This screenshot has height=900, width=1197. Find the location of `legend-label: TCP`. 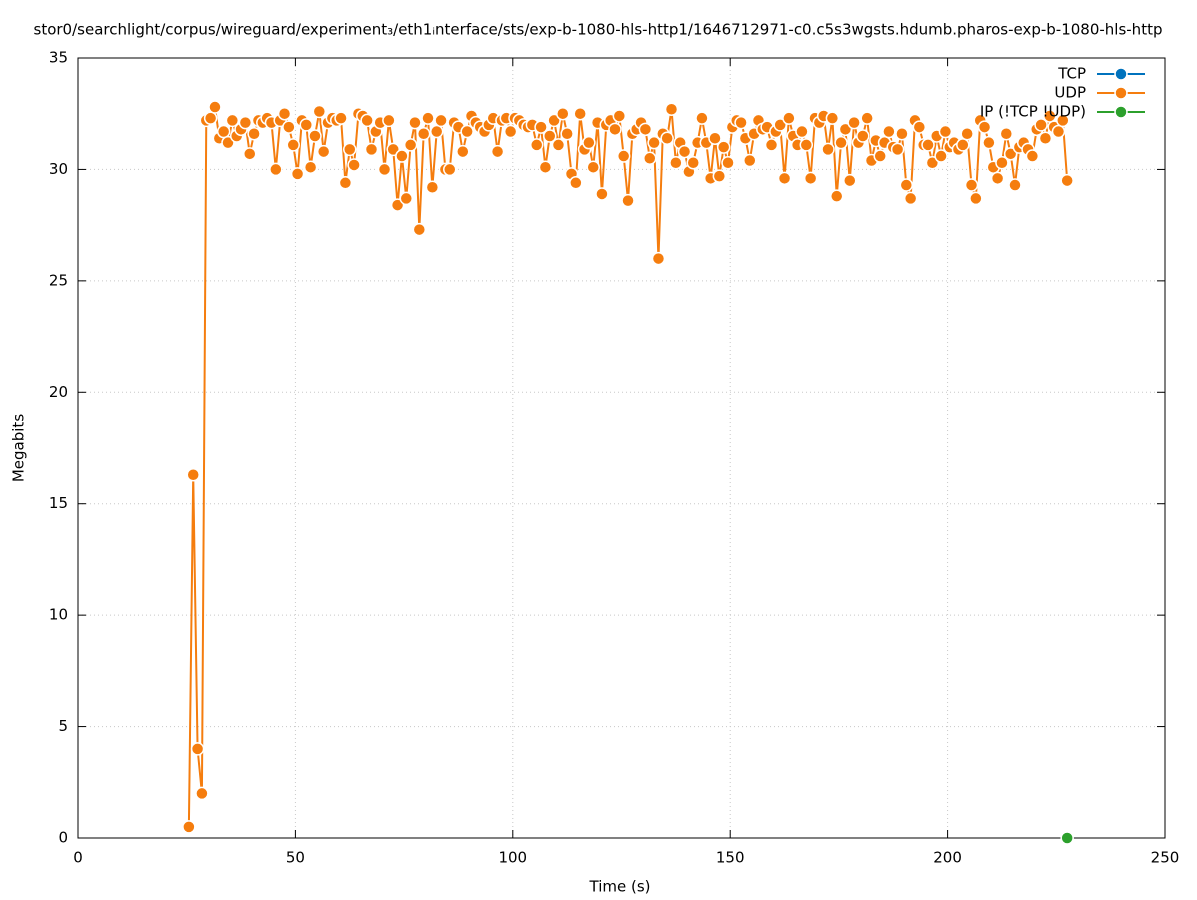

legend-label: TCP is located at coordinates (1071, 74).